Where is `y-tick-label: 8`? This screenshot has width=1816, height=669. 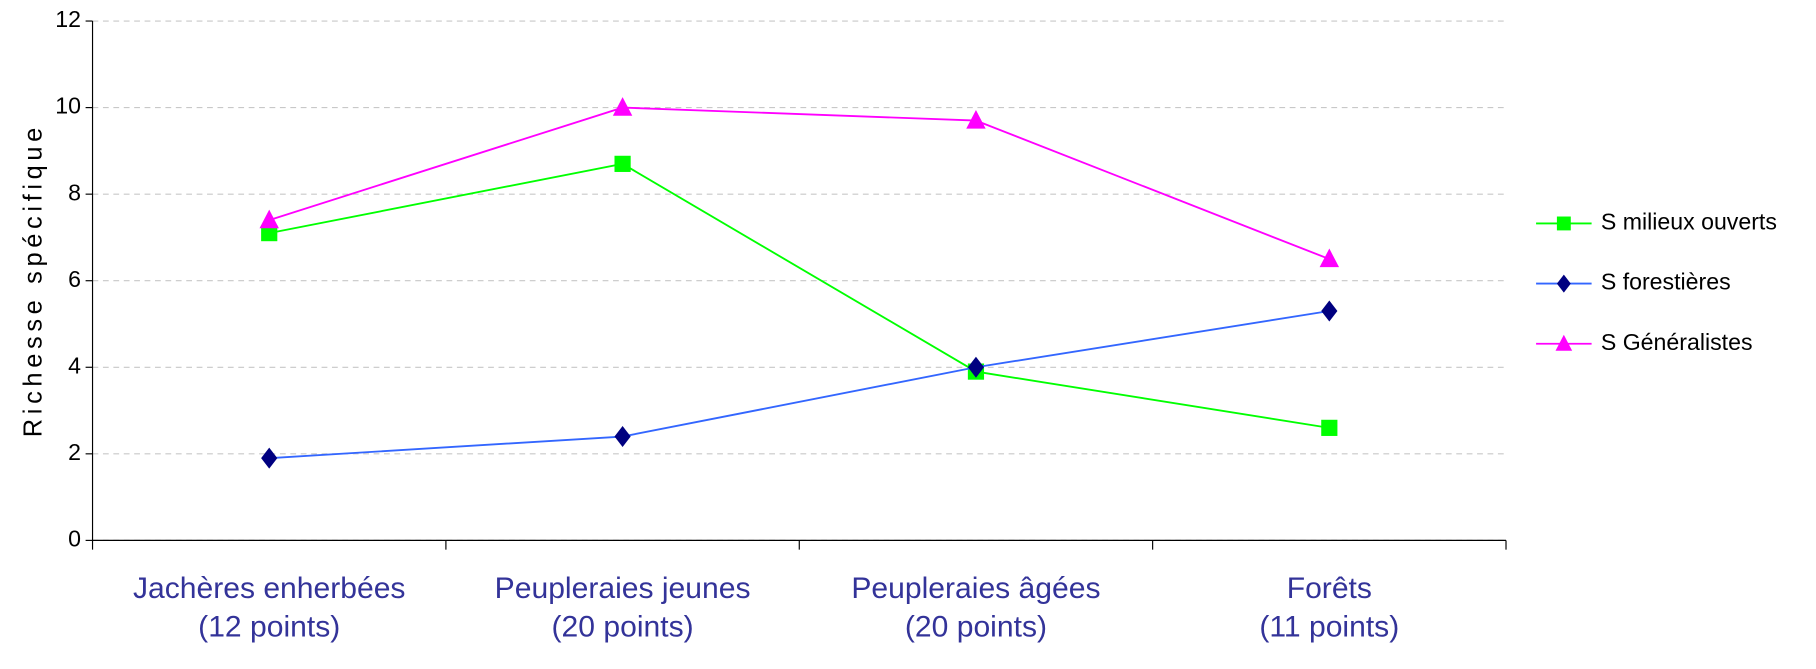
y-tick-label: 8 is located at coordinates (74, 192).